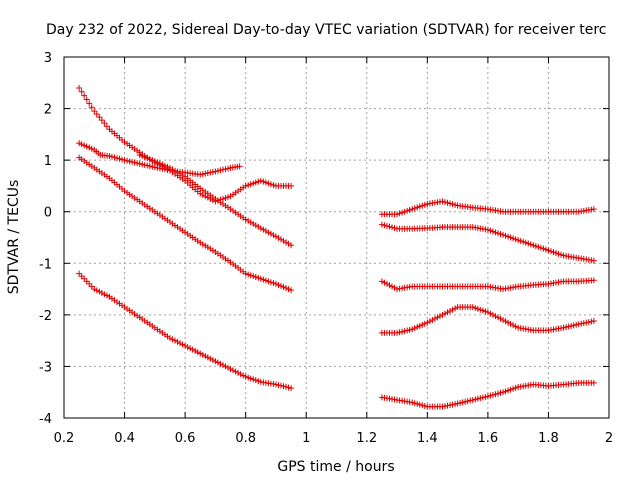 Image resolution: width=640 pixels, height=480 pixels. Describe the element at coordinates (487, 394) in the screenshot. I see `series-s10` at that location.